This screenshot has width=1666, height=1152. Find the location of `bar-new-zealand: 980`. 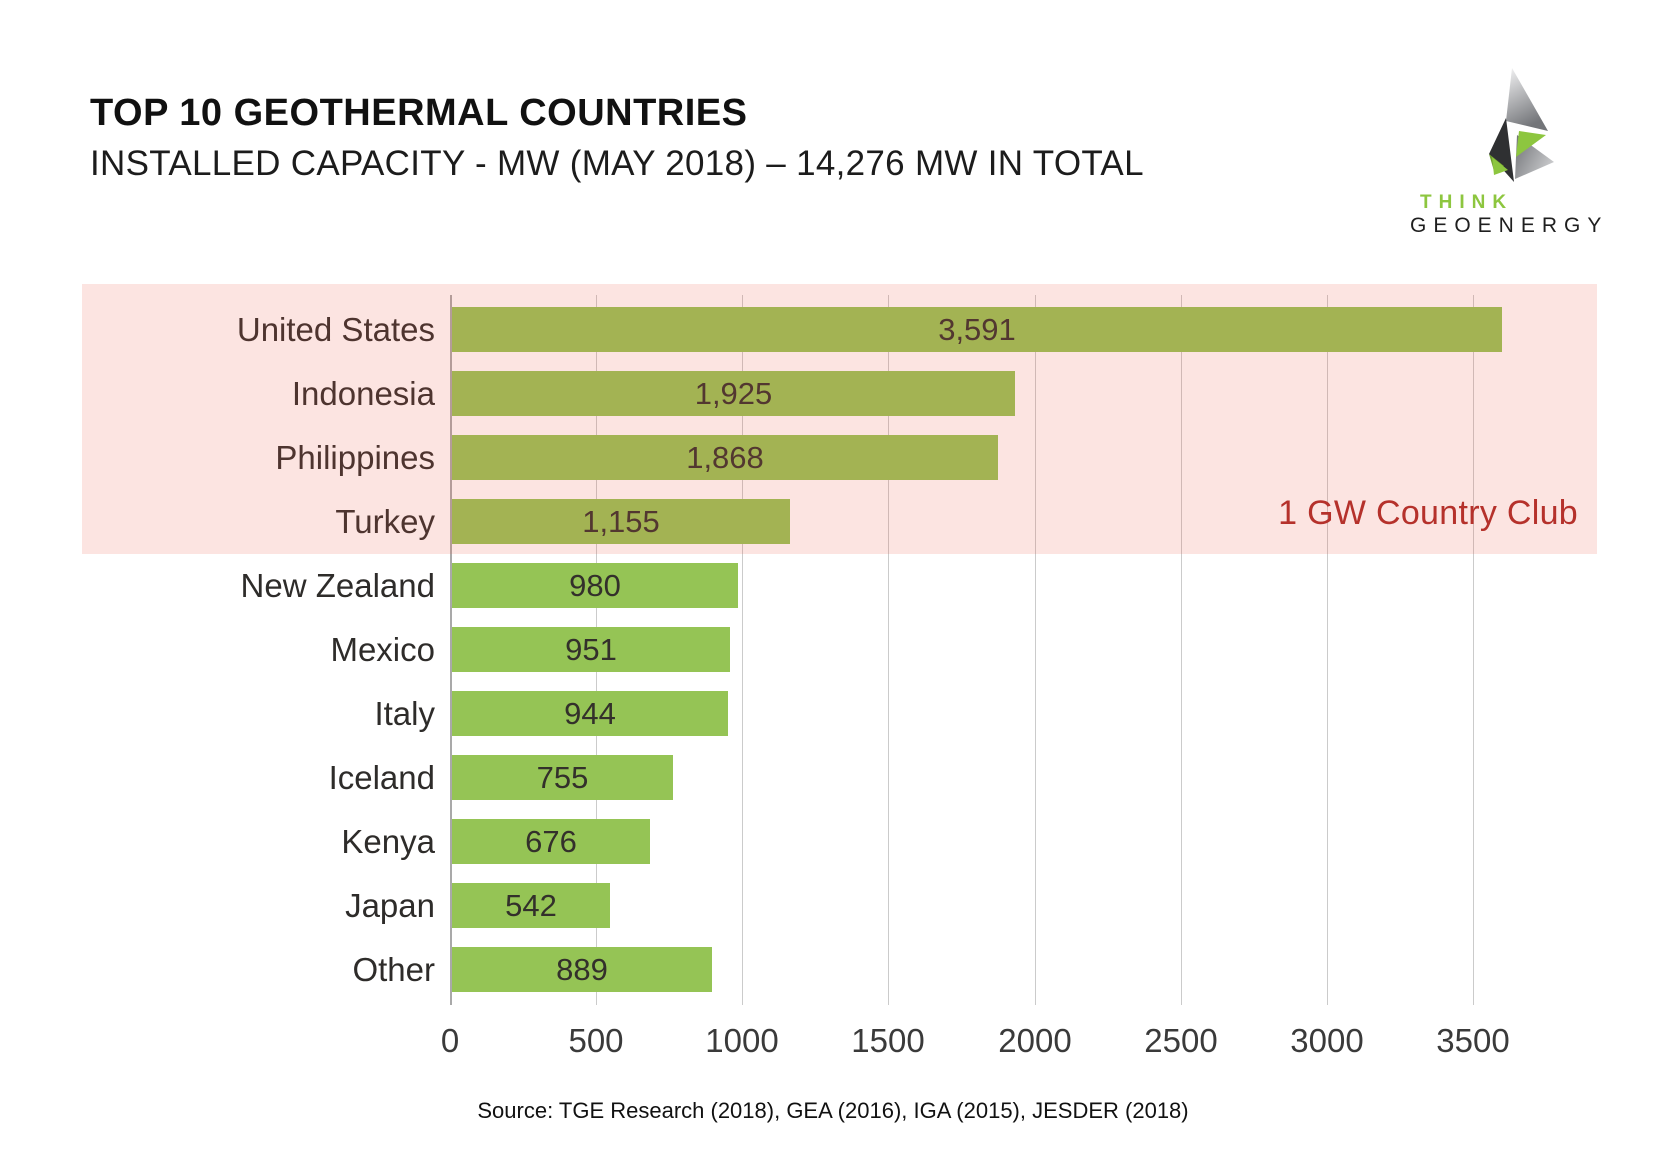

bar-new-zealand: 980 is located at coordinates (595, 585).